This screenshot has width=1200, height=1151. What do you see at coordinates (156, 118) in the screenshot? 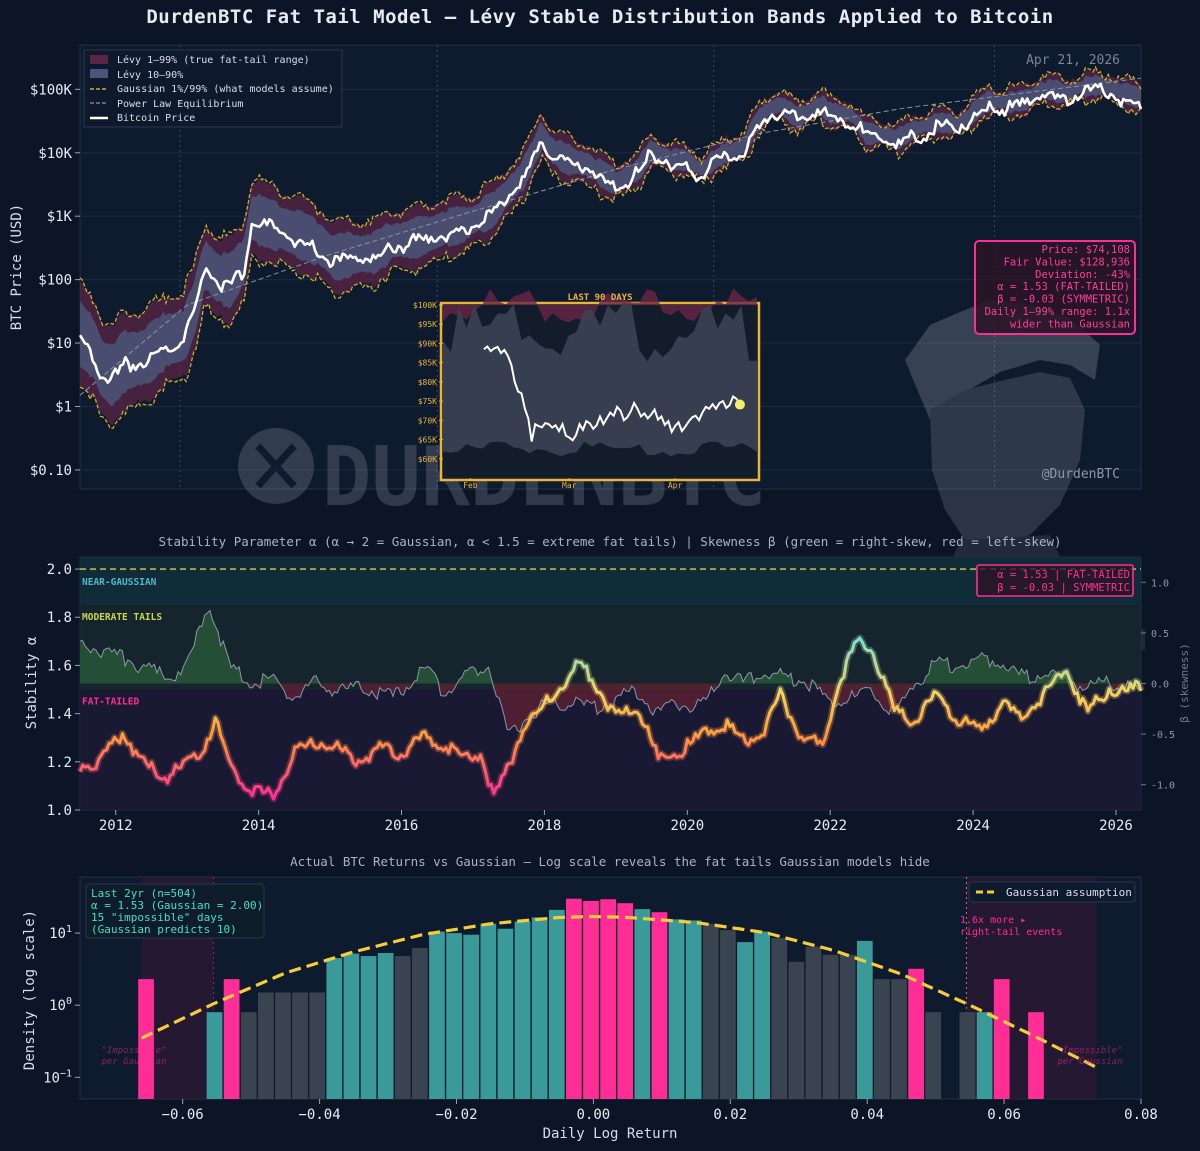
I see `legend-price: Bitcoin Price` at bounding box center [156, 118].